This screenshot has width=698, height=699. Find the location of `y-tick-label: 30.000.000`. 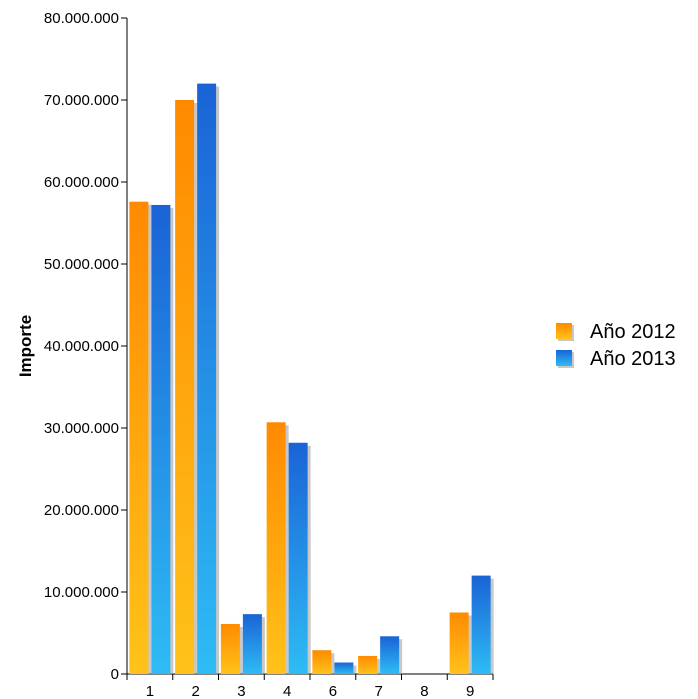

y-tick-label: 30.000.000 is located at coordinates (81, 428).